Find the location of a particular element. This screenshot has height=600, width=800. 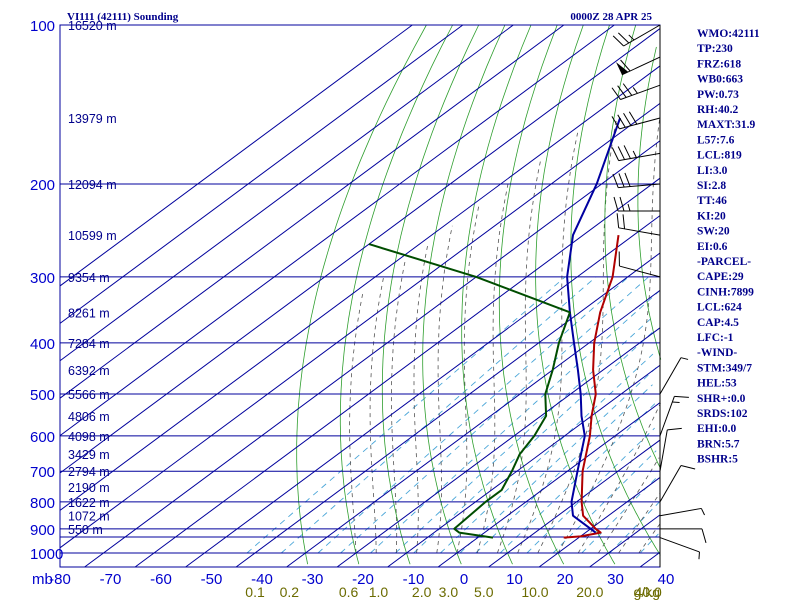

temperature-tick-label: -70 is located at coordinates (111, 579).